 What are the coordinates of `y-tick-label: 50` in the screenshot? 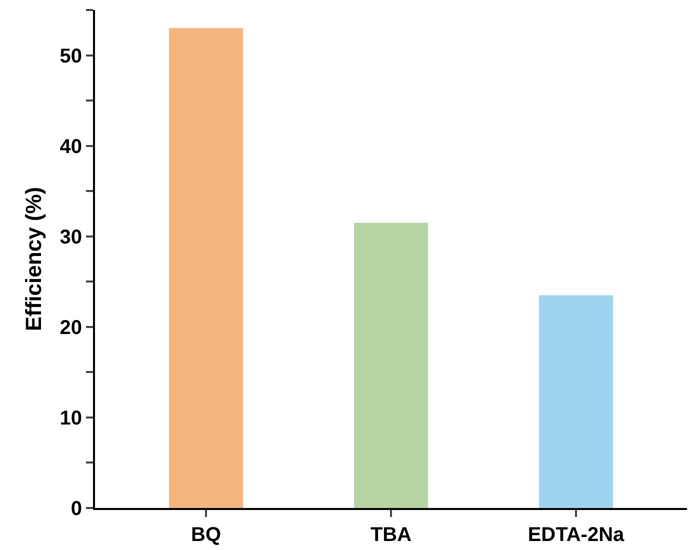 It's located at (71, 56).